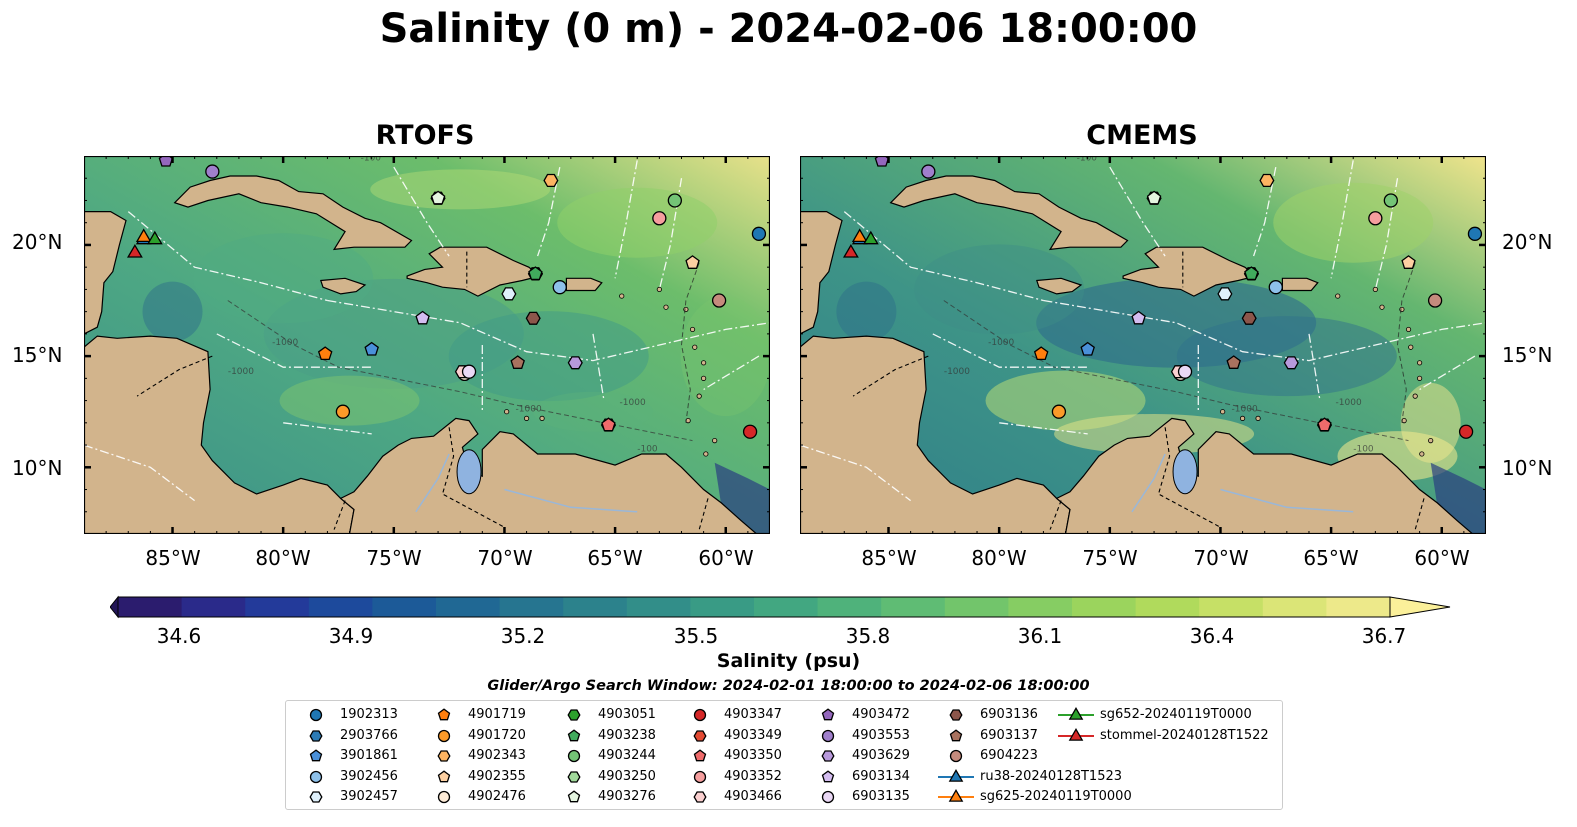 The height and width of the screenshot is (827, 1577). Describe the element at coordinates (179, 636) in the screenshot. I see `colorbar-tick: 34.6` at that location.